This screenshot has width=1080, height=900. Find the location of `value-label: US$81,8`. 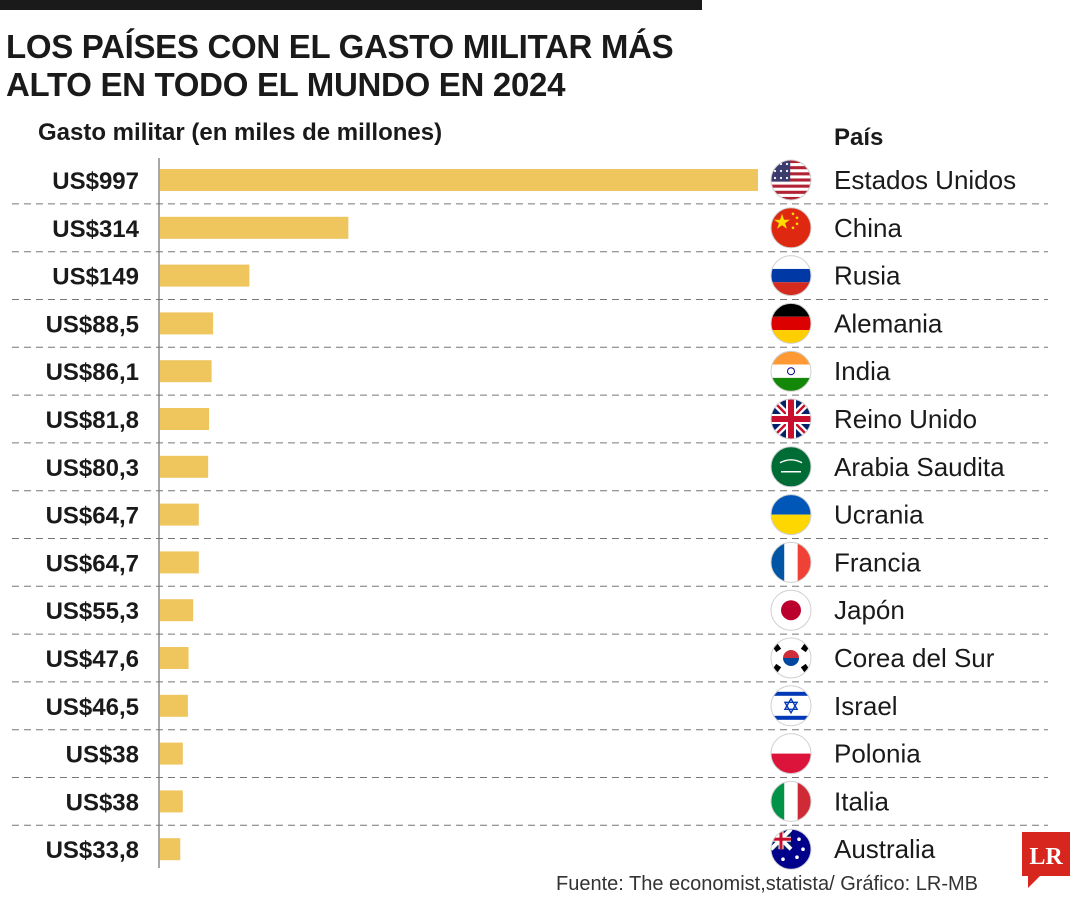

value-label: US$81,8 is located at coordinates (92, 420).